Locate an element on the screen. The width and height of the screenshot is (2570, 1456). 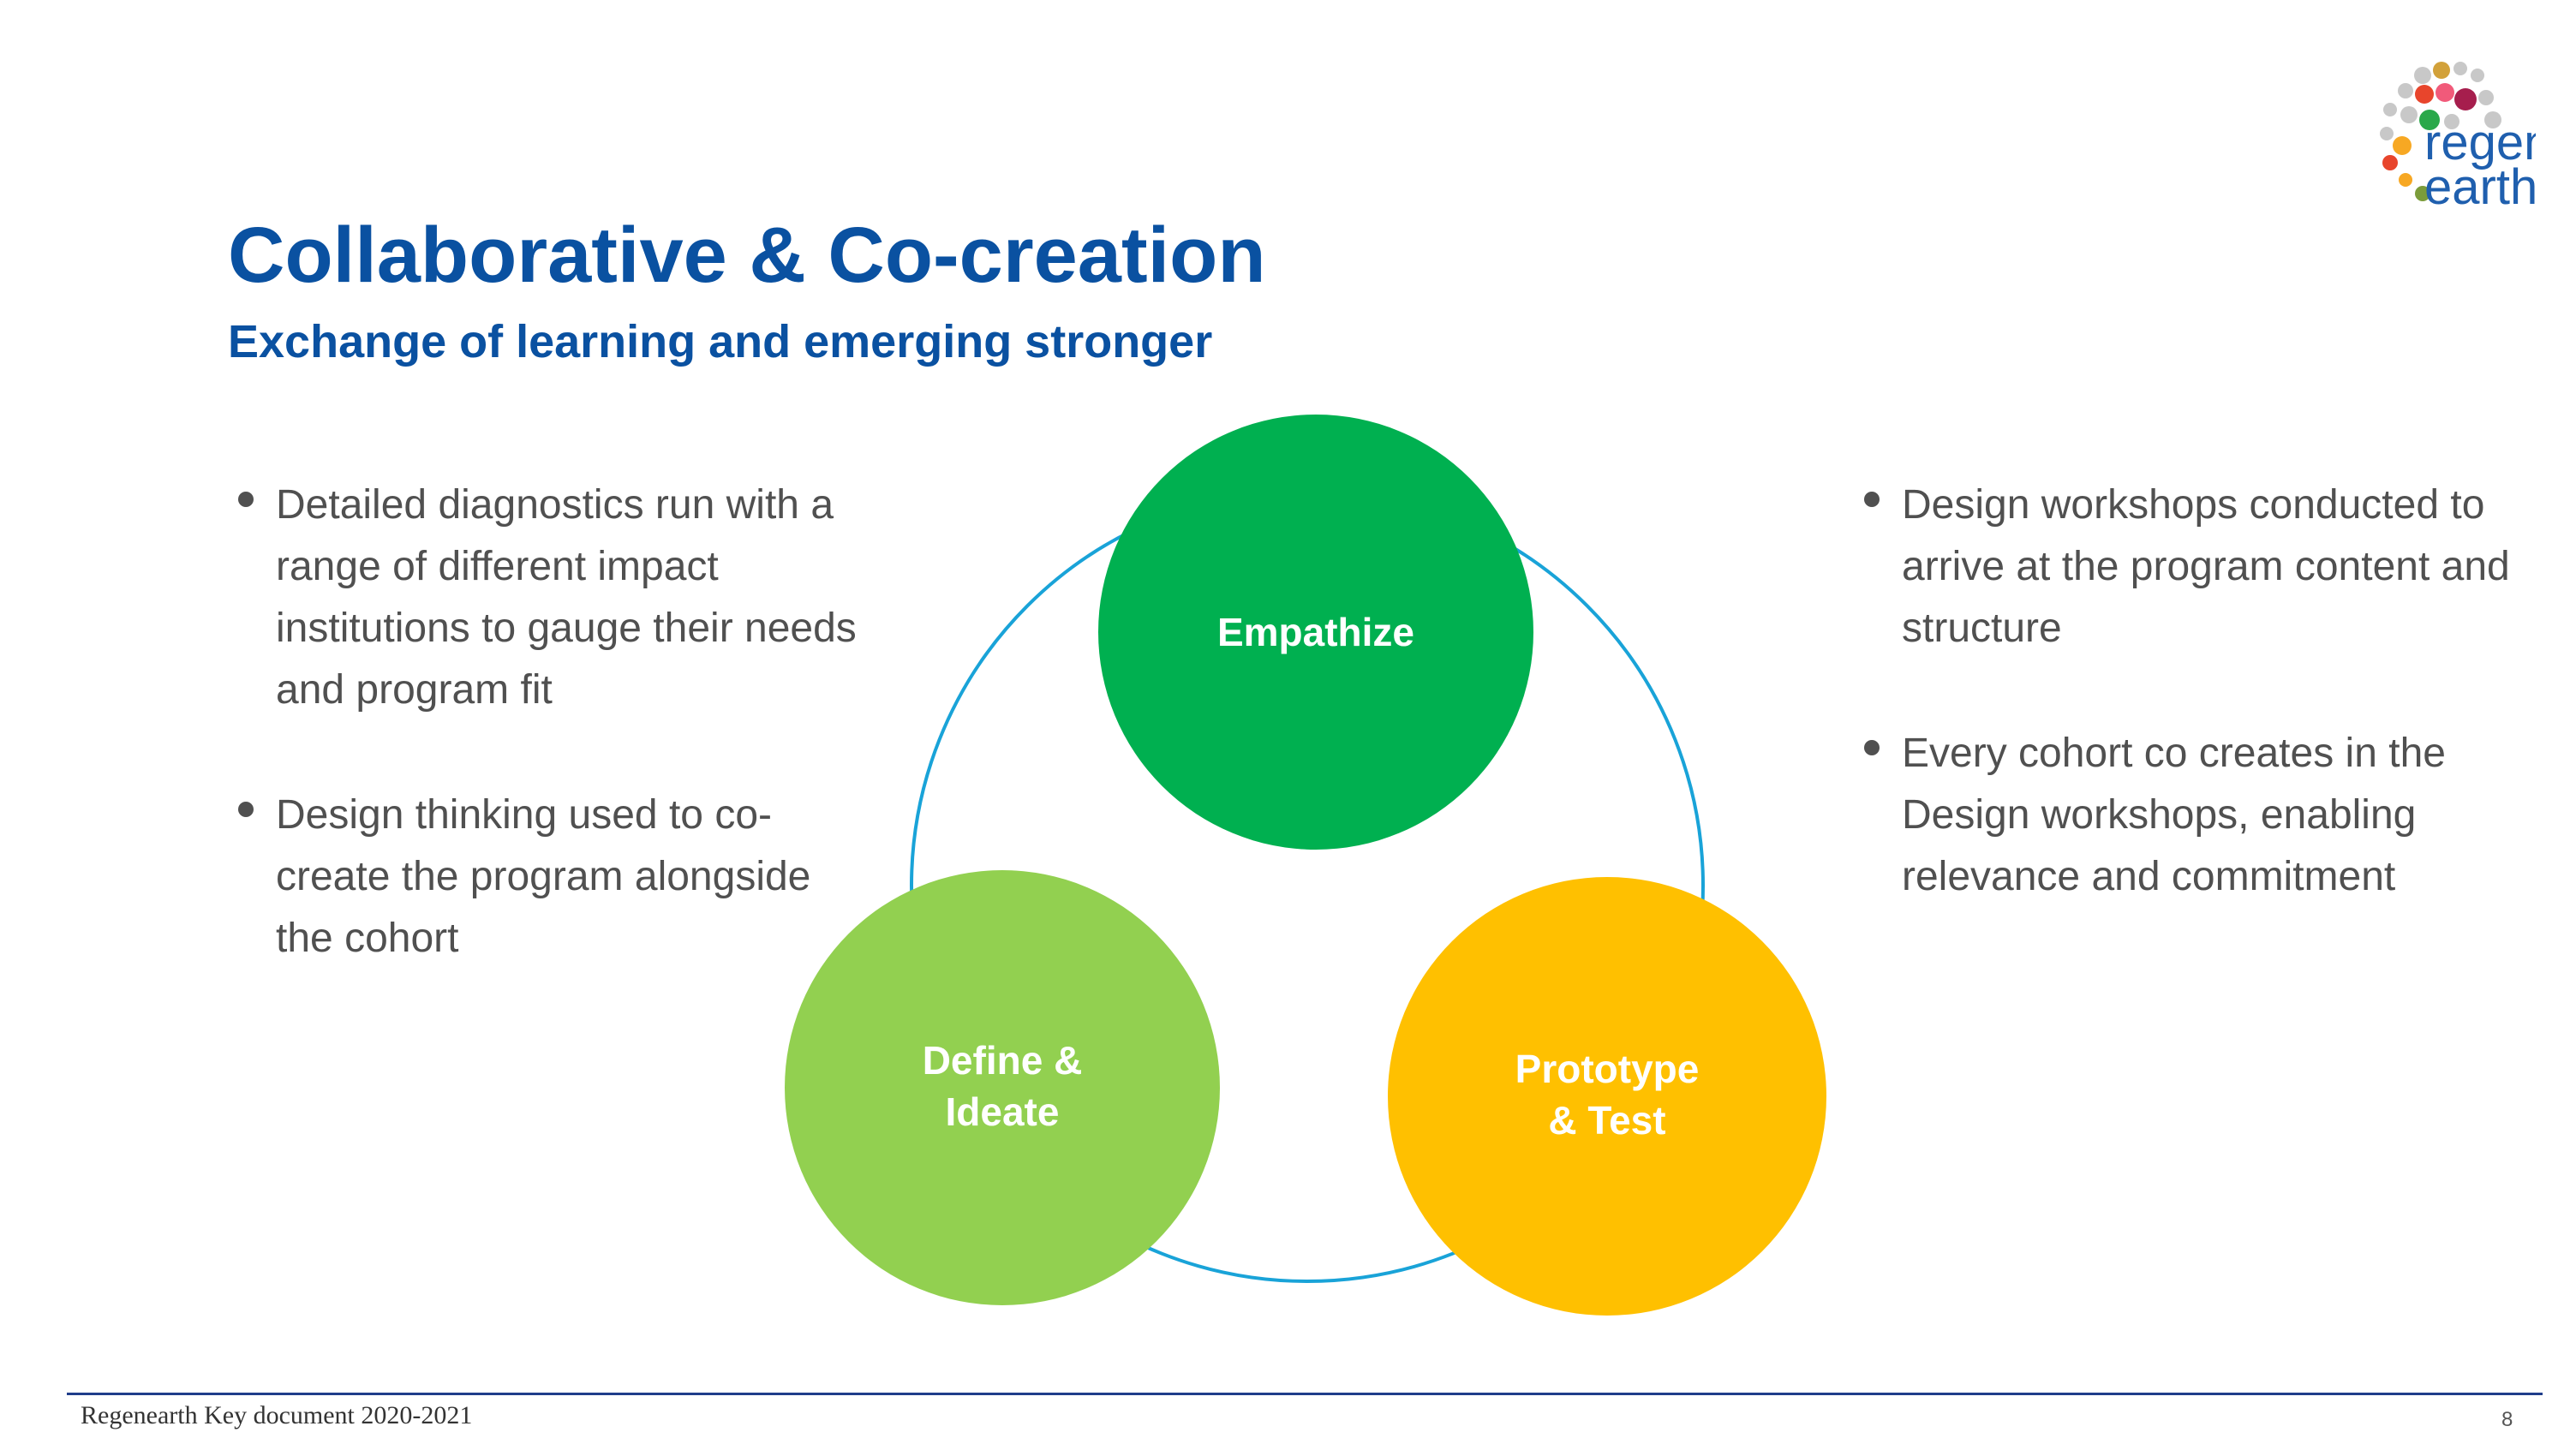
stage-empathize-circle is located at coordinates (1315, 632).